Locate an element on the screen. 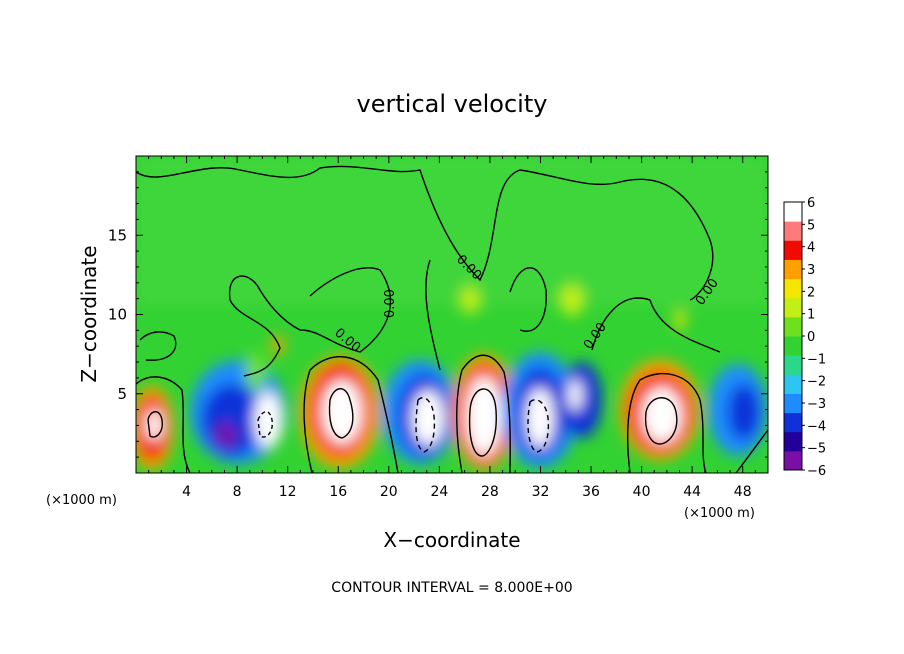  colorbar-tick-label: 3 is located at coordinates (811, 270).